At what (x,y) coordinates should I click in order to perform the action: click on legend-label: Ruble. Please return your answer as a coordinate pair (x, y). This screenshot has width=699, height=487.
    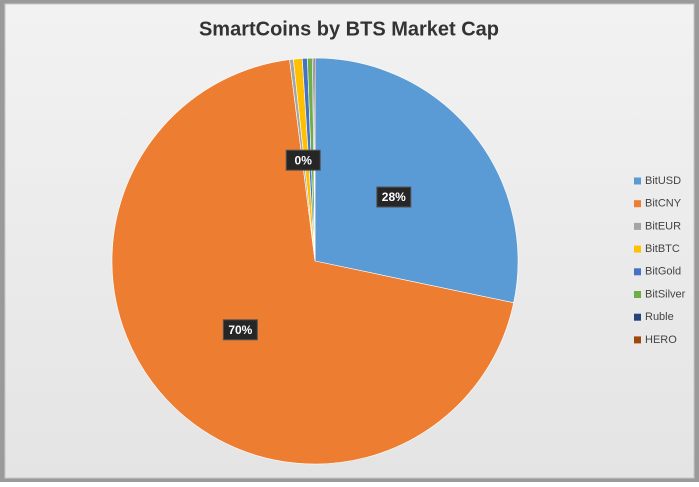
    Looking at the image, I should click on (659, 317).